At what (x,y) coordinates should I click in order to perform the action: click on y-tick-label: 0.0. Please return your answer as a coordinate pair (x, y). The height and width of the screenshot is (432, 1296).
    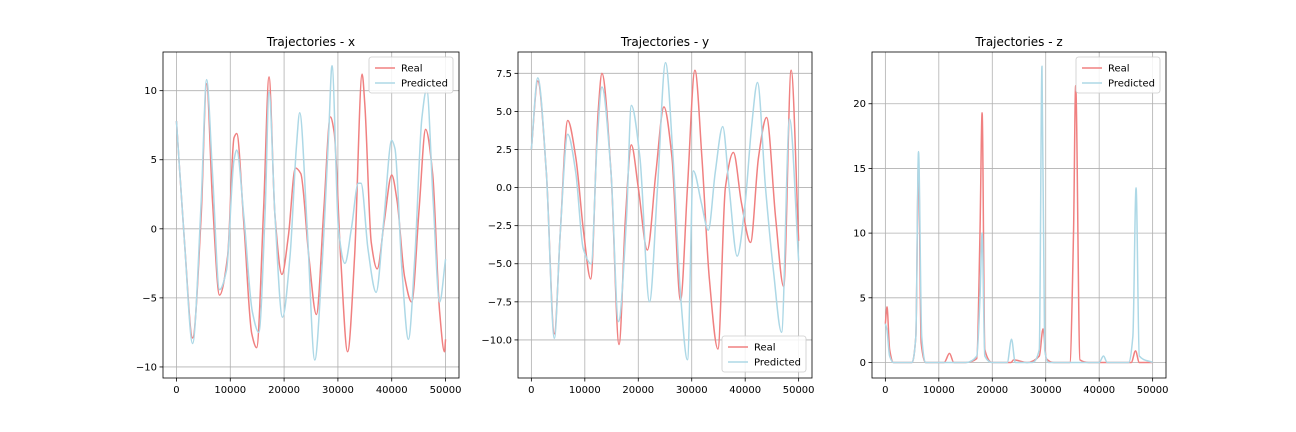
    Looking at the image, I should click on (504, 188).